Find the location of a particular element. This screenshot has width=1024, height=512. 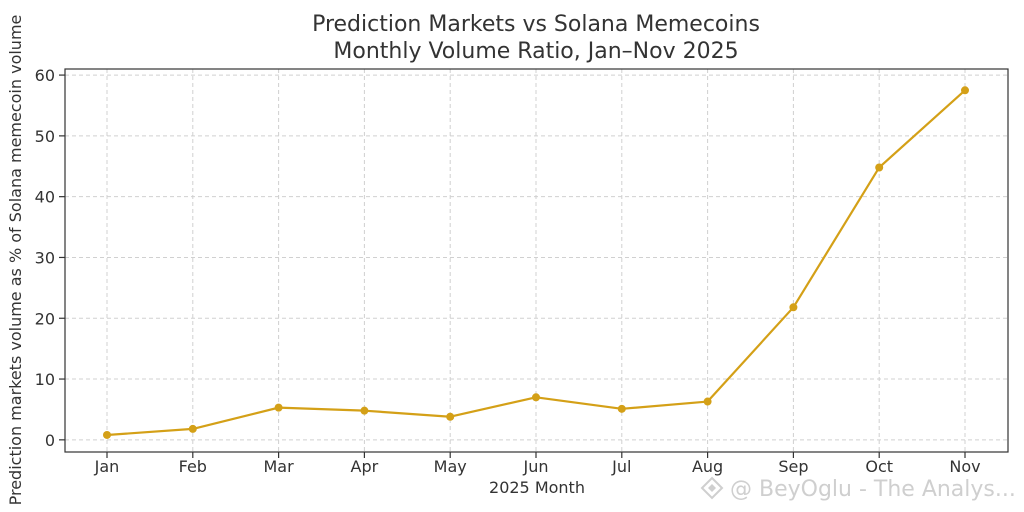

x-tick-label: Jul is located at coordinates (621, 466).